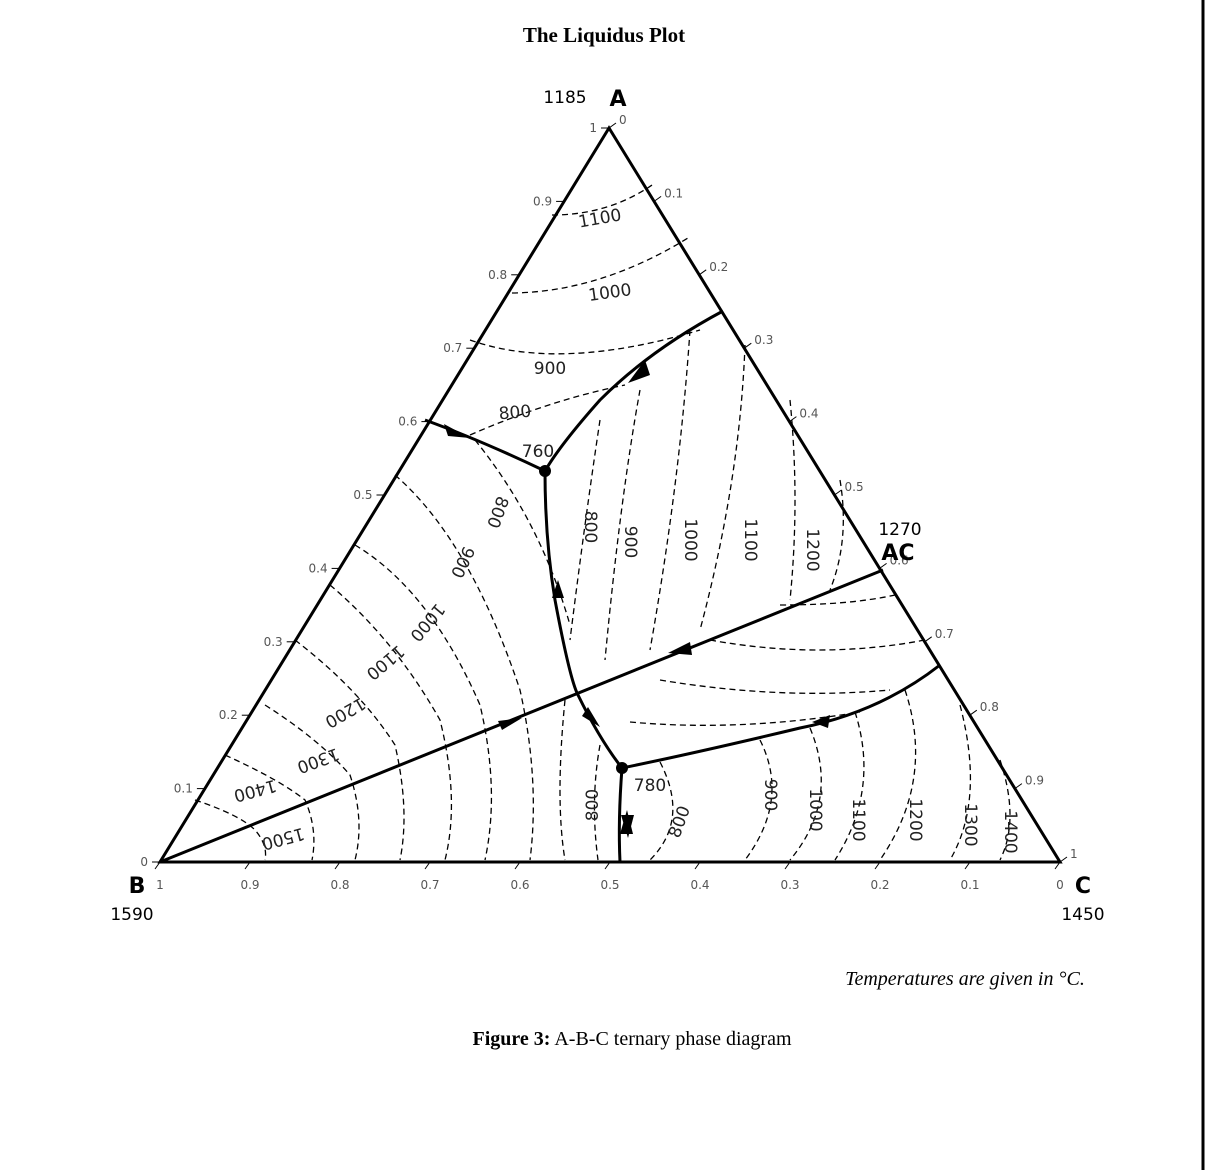 This screenshot has height=1170, width=1210. What do you see at coordinates (604, 35) in the screenshot?
I see `title: The Liquidus Plot` at bounding box center [604, 35].